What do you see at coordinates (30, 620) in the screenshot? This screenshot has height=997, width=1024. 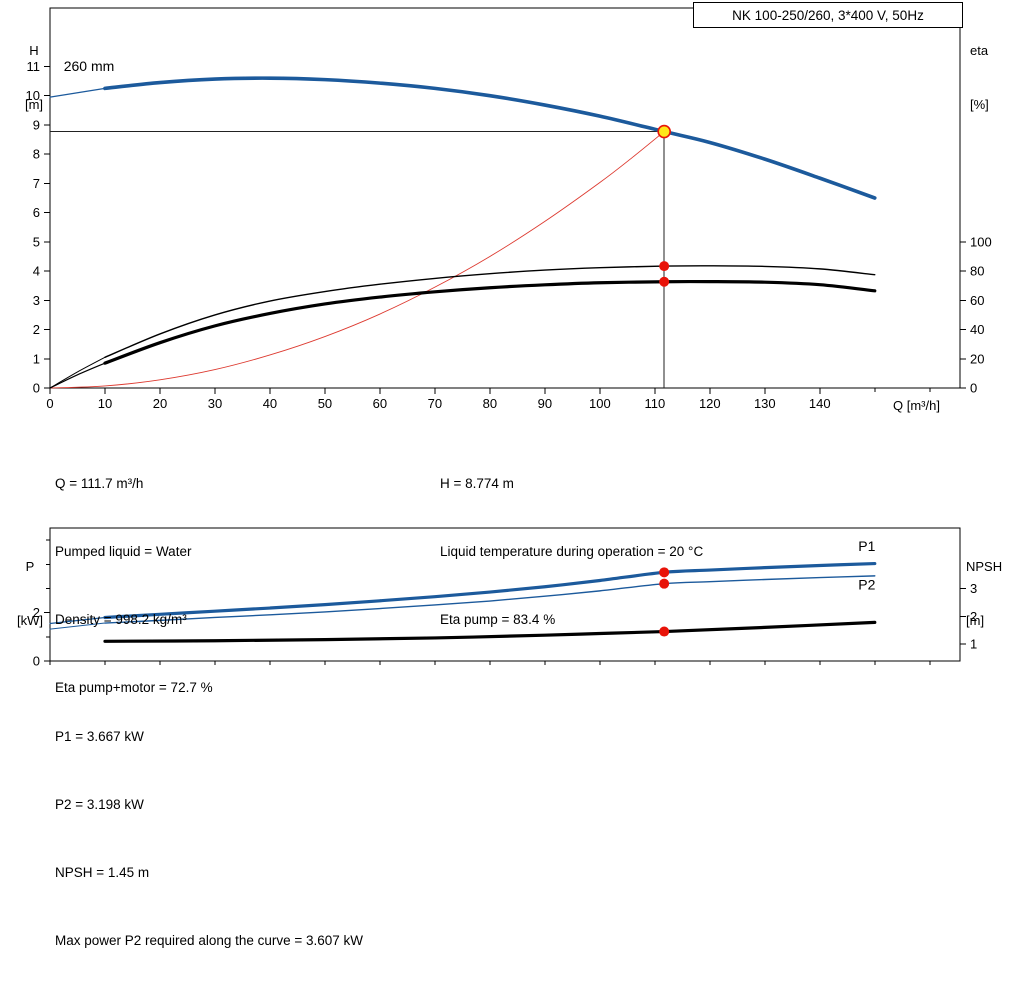 I see `axis-label-line: [kW]` at bounding box center [30, 620].